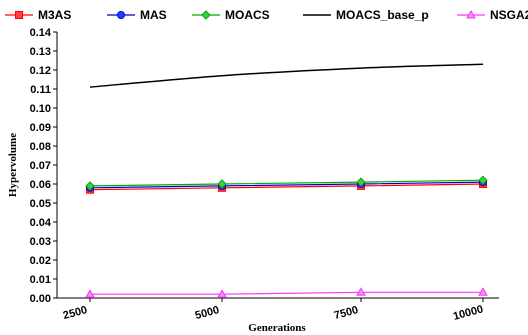 The height and width of the screenshot is (335, 528). I want to click on series-nsga2, so click(286, 292).